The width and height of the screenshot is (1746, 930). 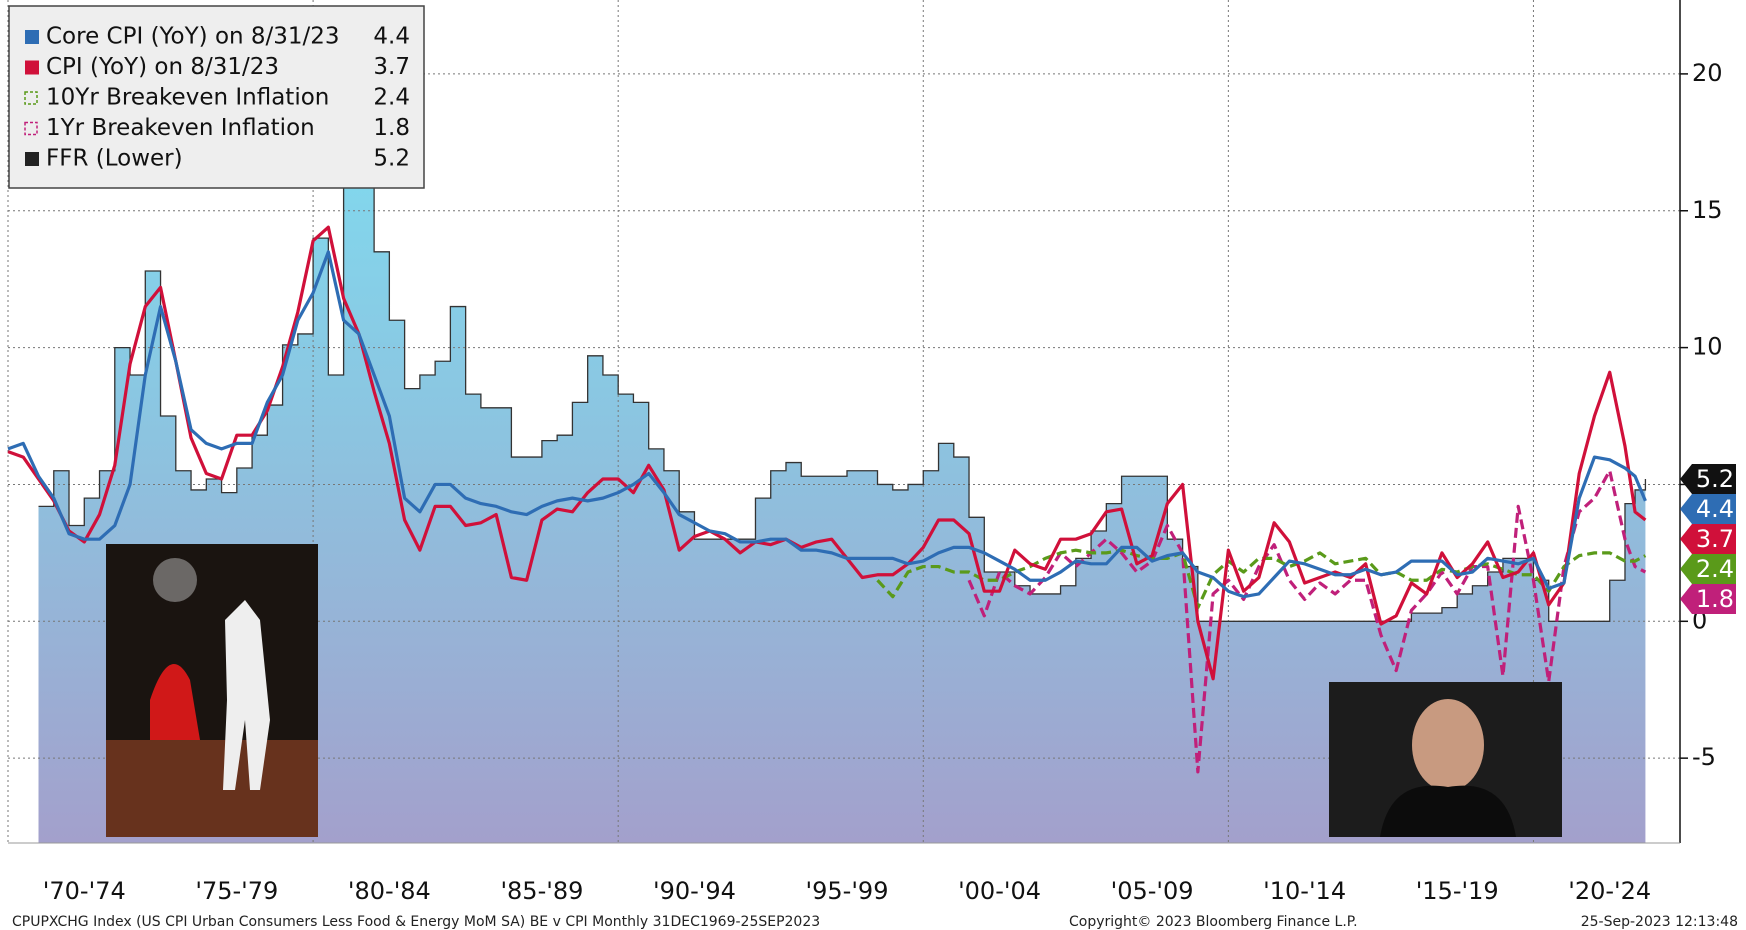 What do you see at coordinates (389, 891) in the screenshot?
I see `x-tick-label: '80-'84` at bounding box center [389, 891].